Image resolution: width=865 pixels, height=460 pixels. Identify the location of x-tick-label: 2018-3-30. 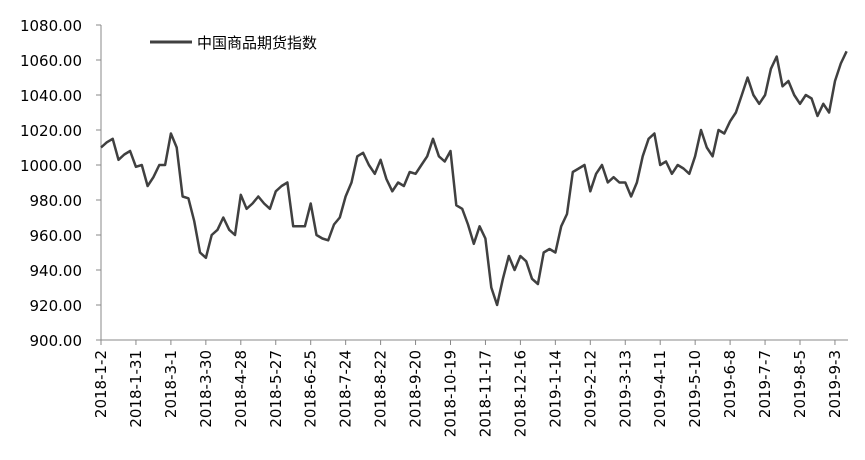
(206, 389).